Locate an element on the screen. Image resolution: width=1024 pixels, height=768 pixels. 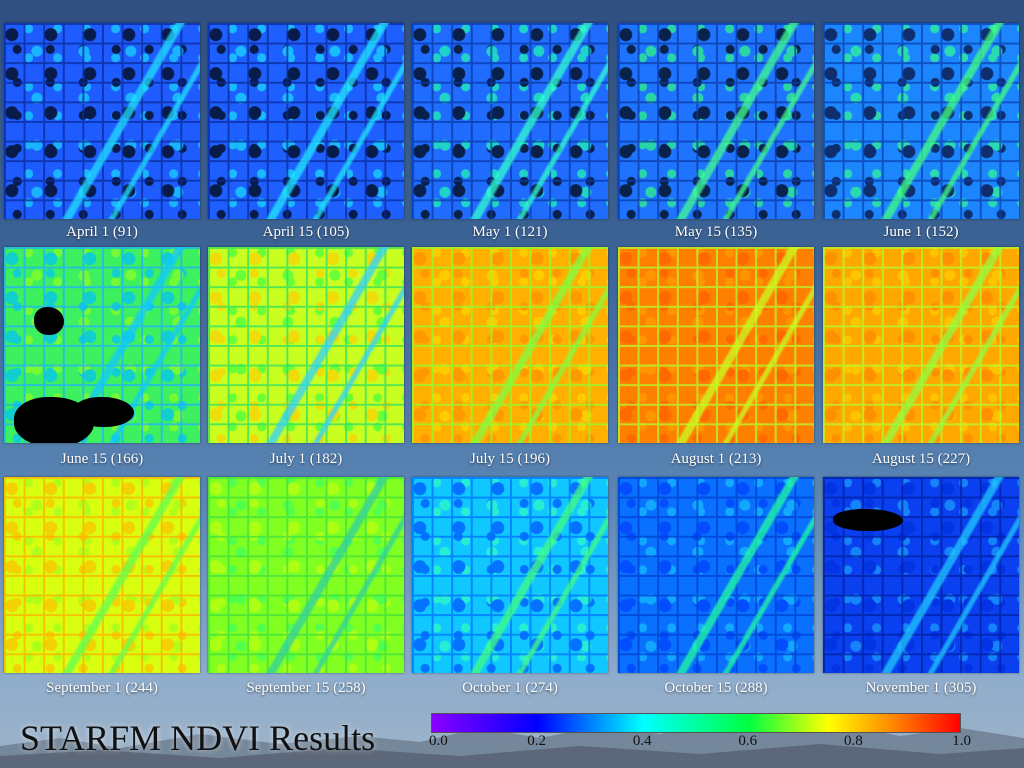
colorbar-tick-label: 1.0 is located at coordinates (961, 741).